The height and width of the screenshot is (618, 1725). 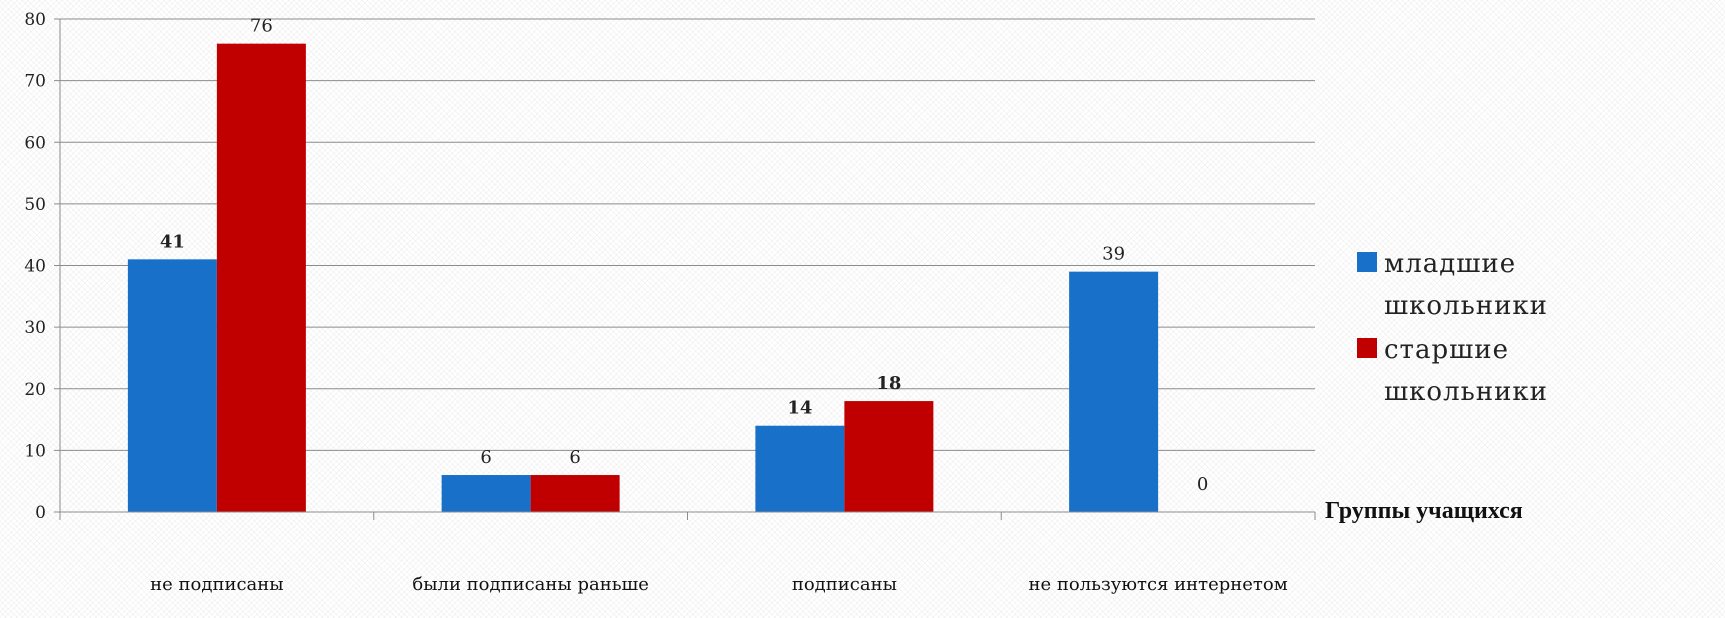 What do you see at coordinates (35, 390) in the screenshot?
I see `y-tick-label: 20` at bounding box center [35, 390].